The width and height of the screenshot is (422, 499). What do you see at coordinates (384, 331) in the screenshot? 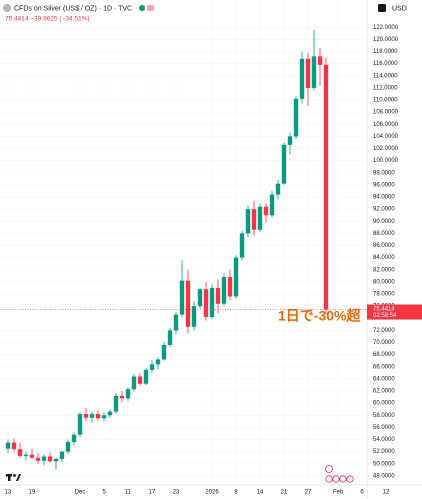
I see `y-tick-label: 72.0000` at bounding box center [384, 331].